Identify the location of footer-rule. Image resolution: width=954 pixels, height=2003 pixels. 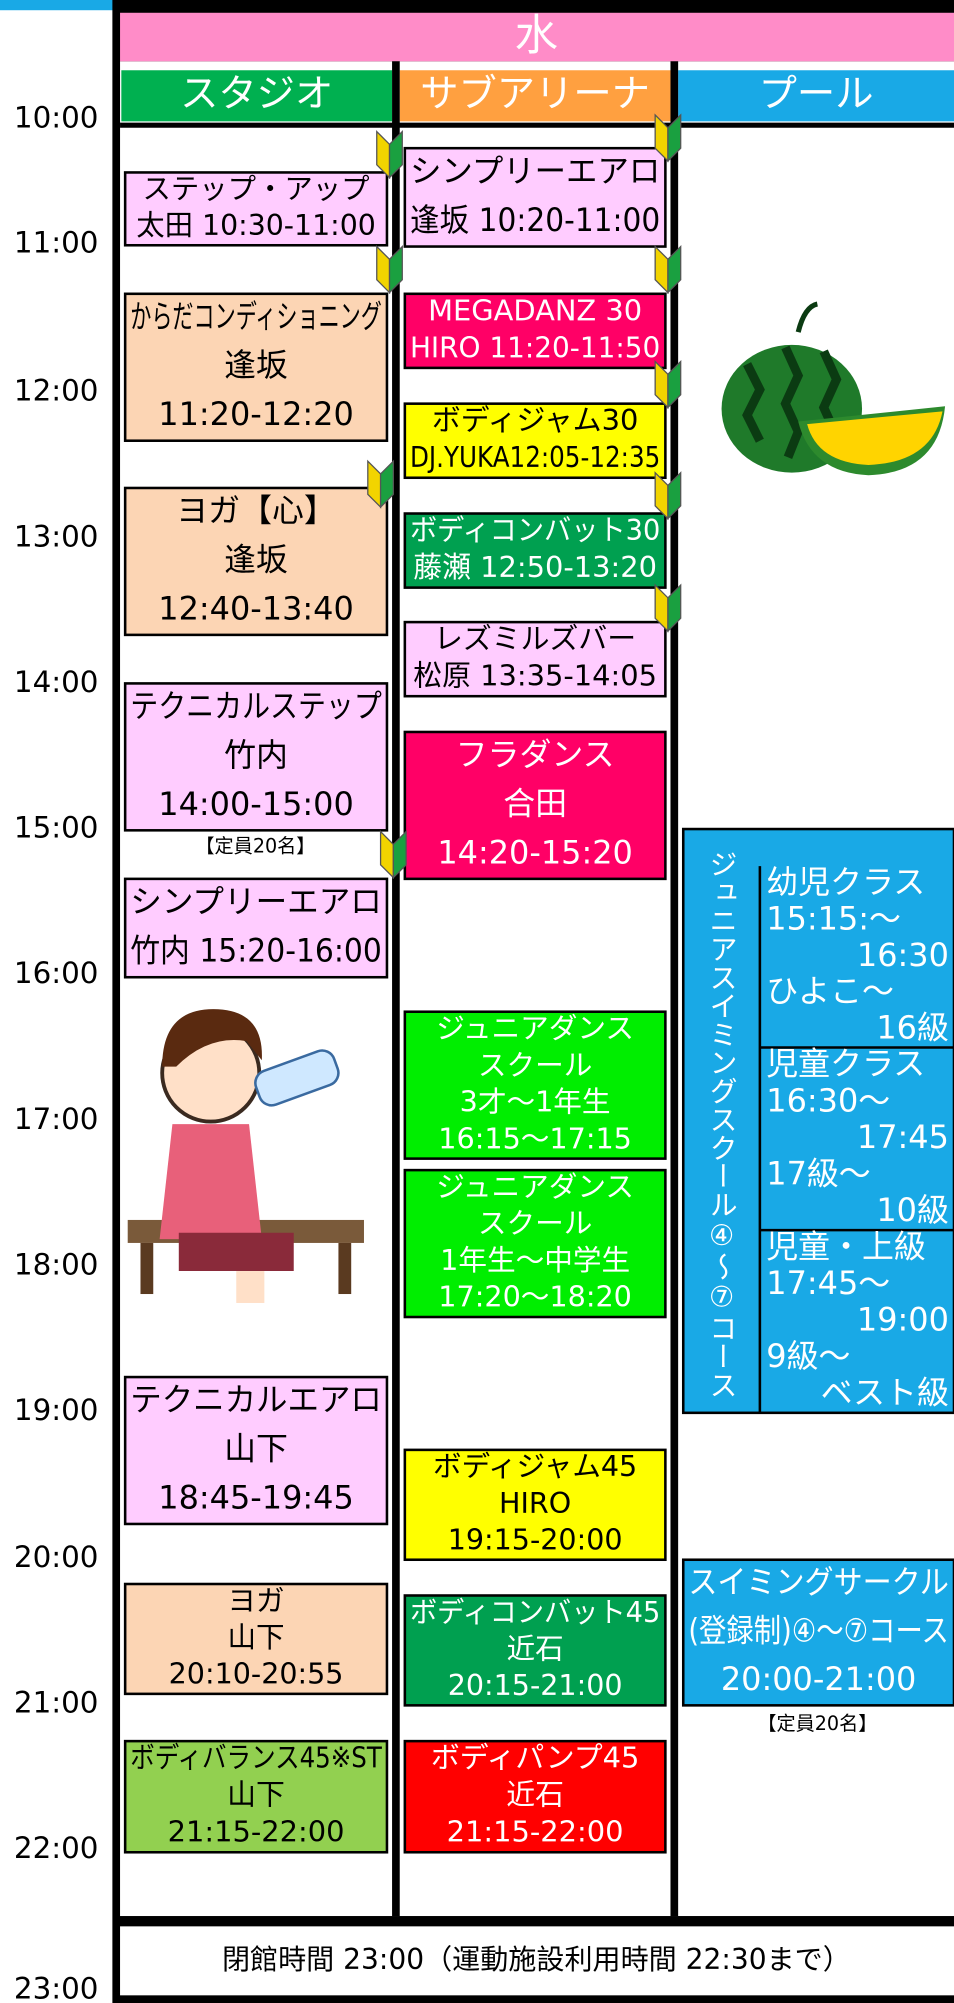
(537, 1918).